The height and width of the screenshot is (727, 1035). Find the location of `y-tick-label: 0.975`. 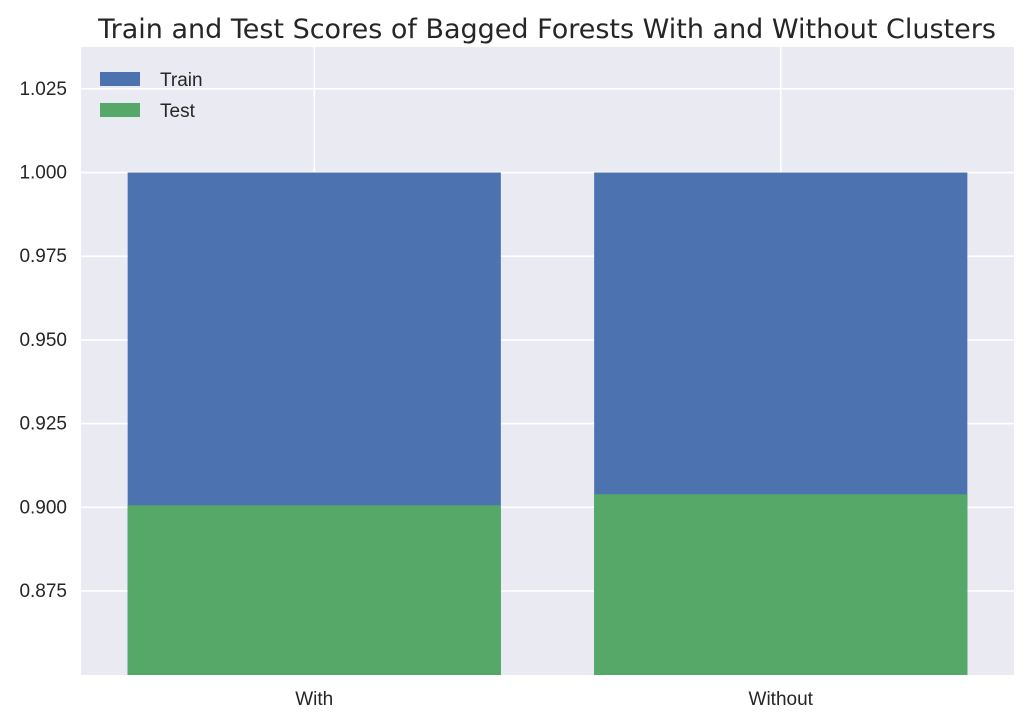

y-tick-label: 0.975 is located at coordinates (43, 256).